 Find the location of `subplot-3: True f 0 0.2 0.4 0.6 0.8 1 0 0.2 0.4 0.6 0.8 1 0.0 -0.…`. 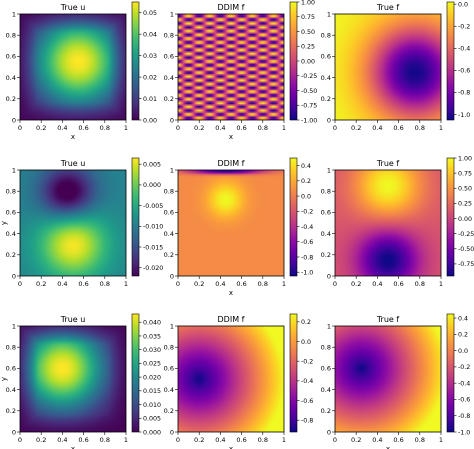

subplot-3: True f 0 0.2 0.4 0.6 0.8 1 0 0.2 0.4 0.6 0.8 1 0.0 -0.… is located at coordinates (396, 67).